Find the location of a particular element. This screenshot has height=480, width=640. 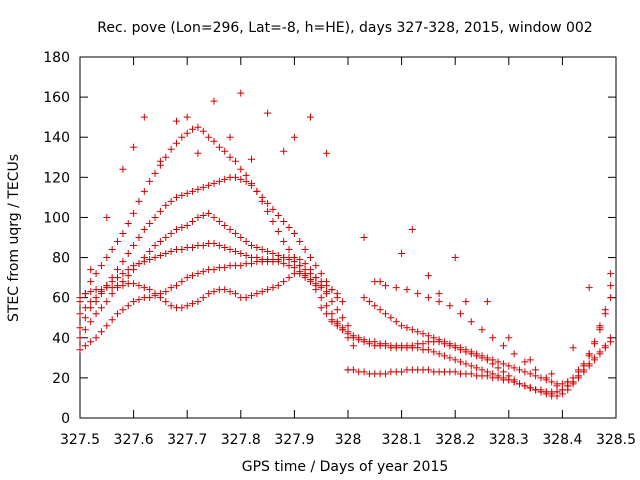

x-tick-label: 327.7 is located at coordinates (187, 440).